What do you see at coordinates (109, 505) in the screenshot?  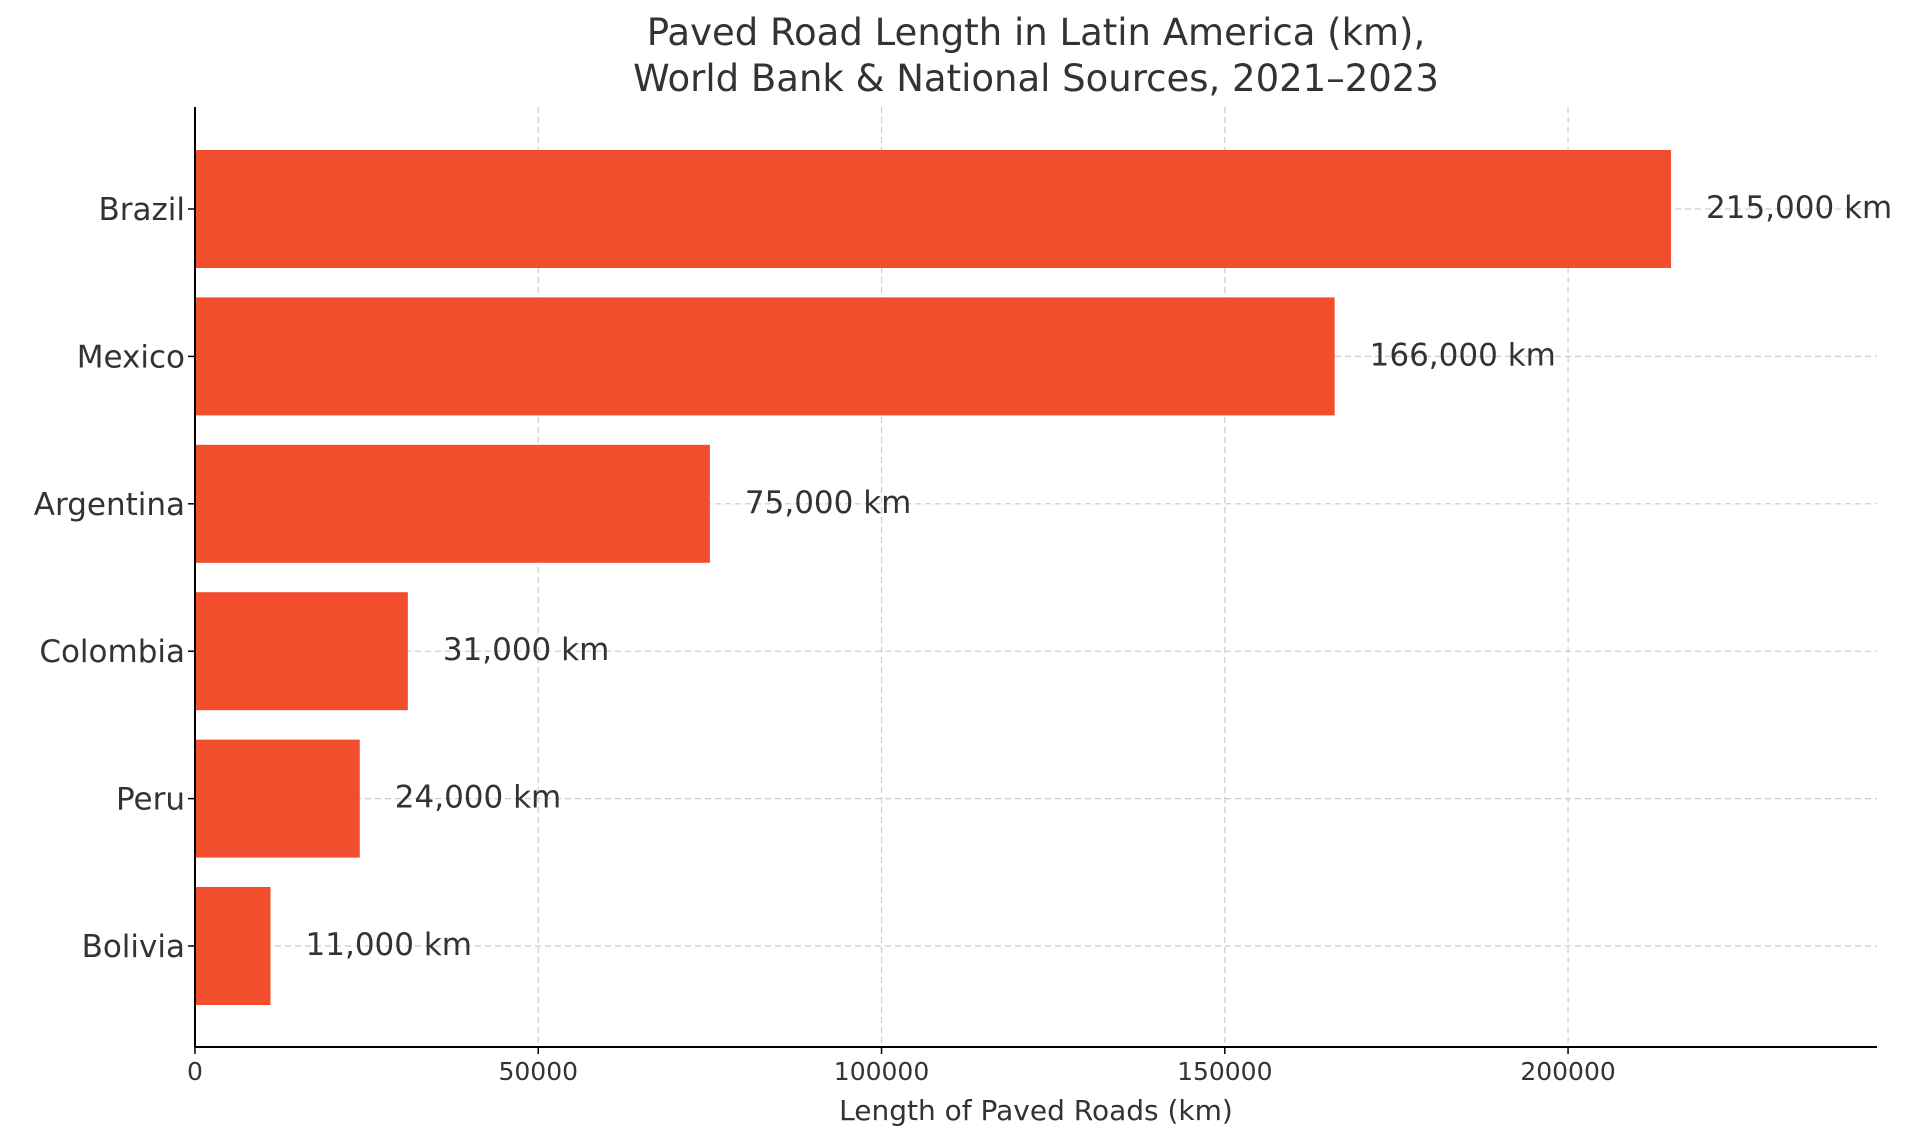 I see `y-tick-label-argentina: Argentina` at bounding box center [109, 505].